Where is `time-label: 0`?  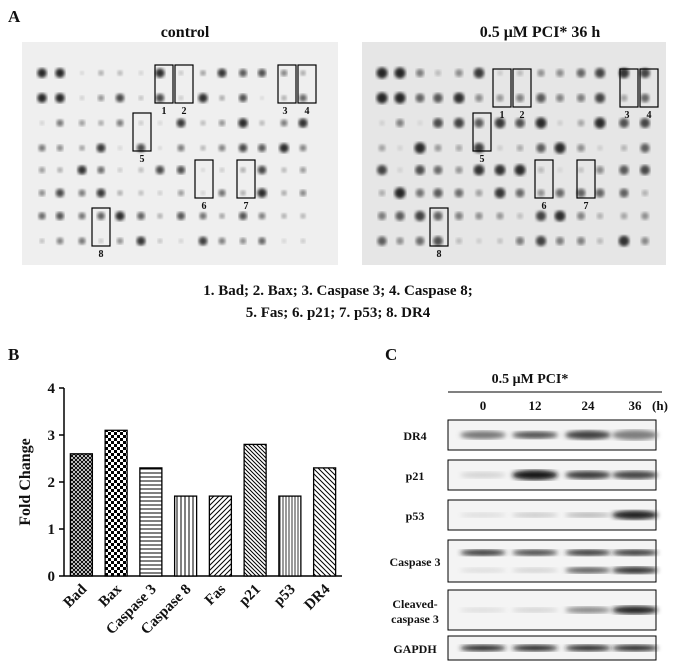
time-label: 0 is located at coordinates (483, 405).